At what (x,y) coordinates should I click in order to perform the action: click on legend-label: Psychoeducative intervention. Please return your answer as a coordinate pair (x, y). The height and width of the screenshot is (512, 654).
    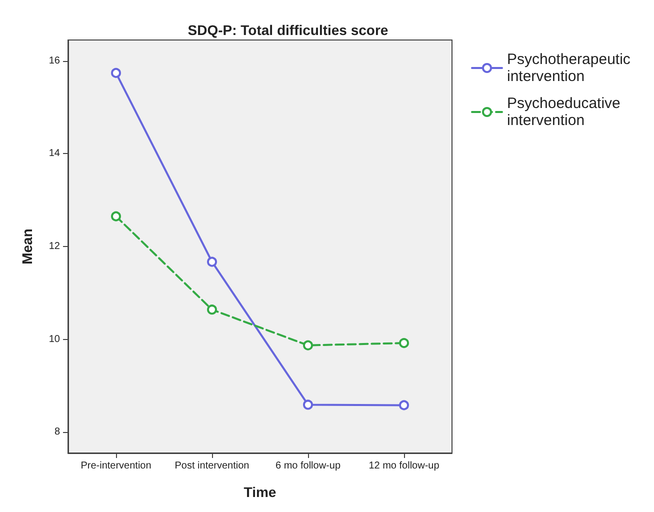
    Looking at the image, I should click on (563, 112).